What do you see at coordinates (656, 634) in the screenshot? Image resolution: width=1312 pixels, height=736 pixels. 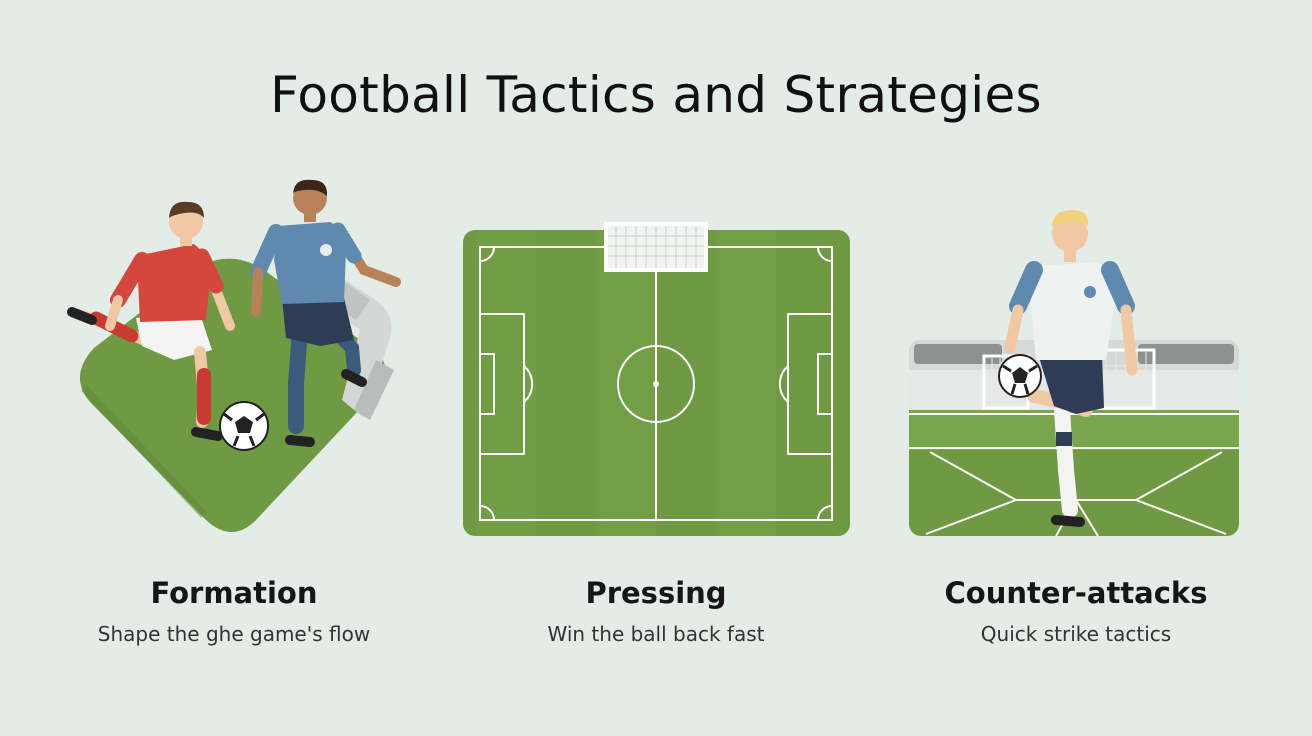 I see `card-subtitle: Win the ball back fast` at bounding box center [656, 634].